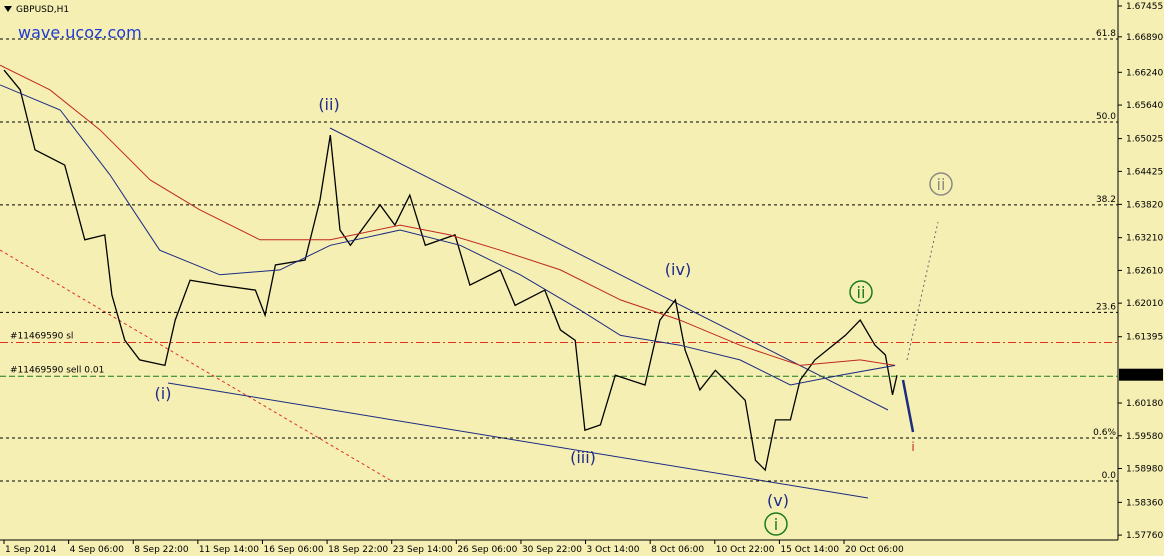 The width and height of the screenshot is (1164, 556). What do you see at coordinates (552, 550) in the screenshot?
I see `x-tick-label: 30 Sep 22:00` at bounding box center [552, 550].